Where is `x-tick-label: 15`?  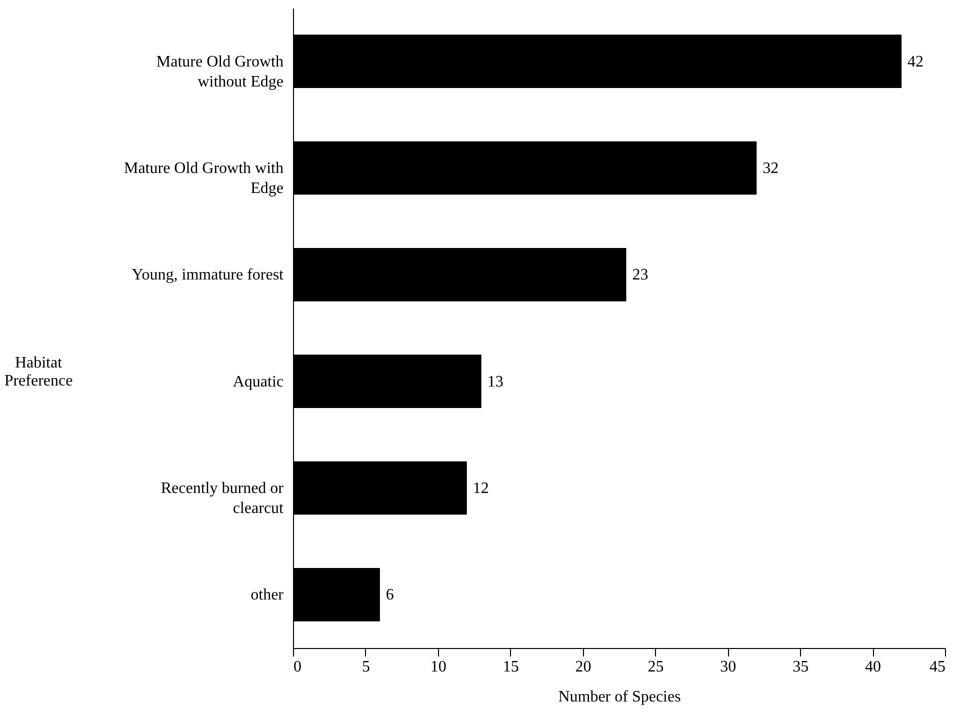 x-tick-label: 15 is located at coordinates (510, 667).